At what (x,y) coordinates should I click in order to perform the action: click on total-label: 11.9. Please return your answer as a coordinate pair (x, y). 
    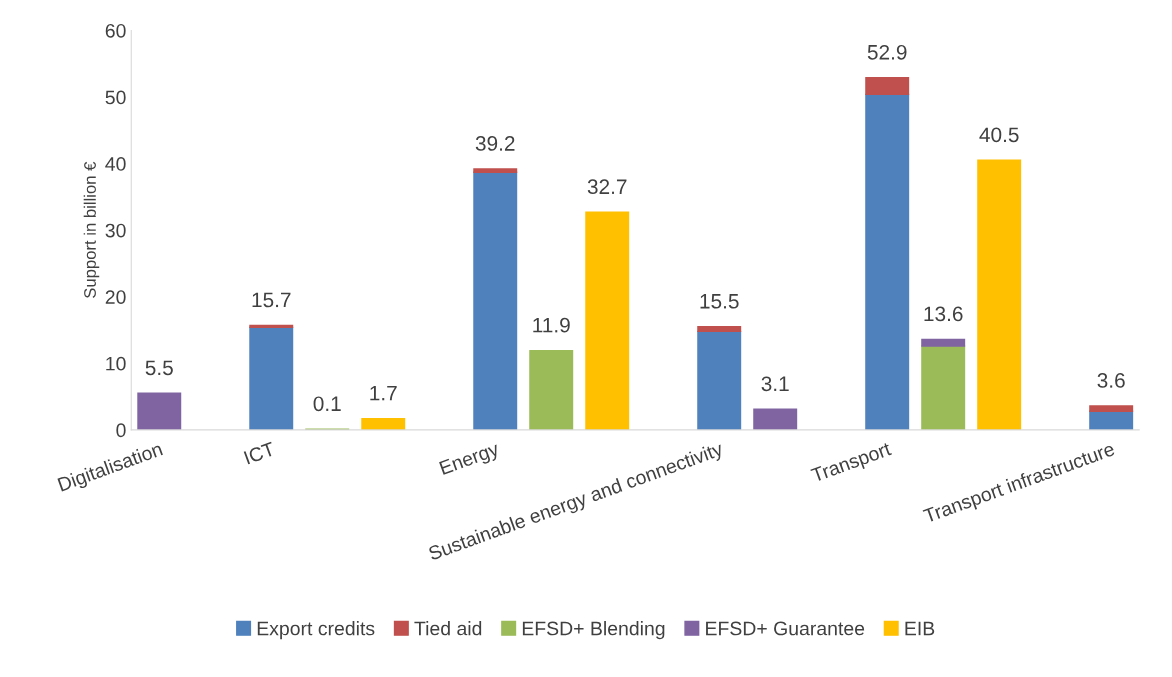
    Looking at the image, I should click on (551, 325).